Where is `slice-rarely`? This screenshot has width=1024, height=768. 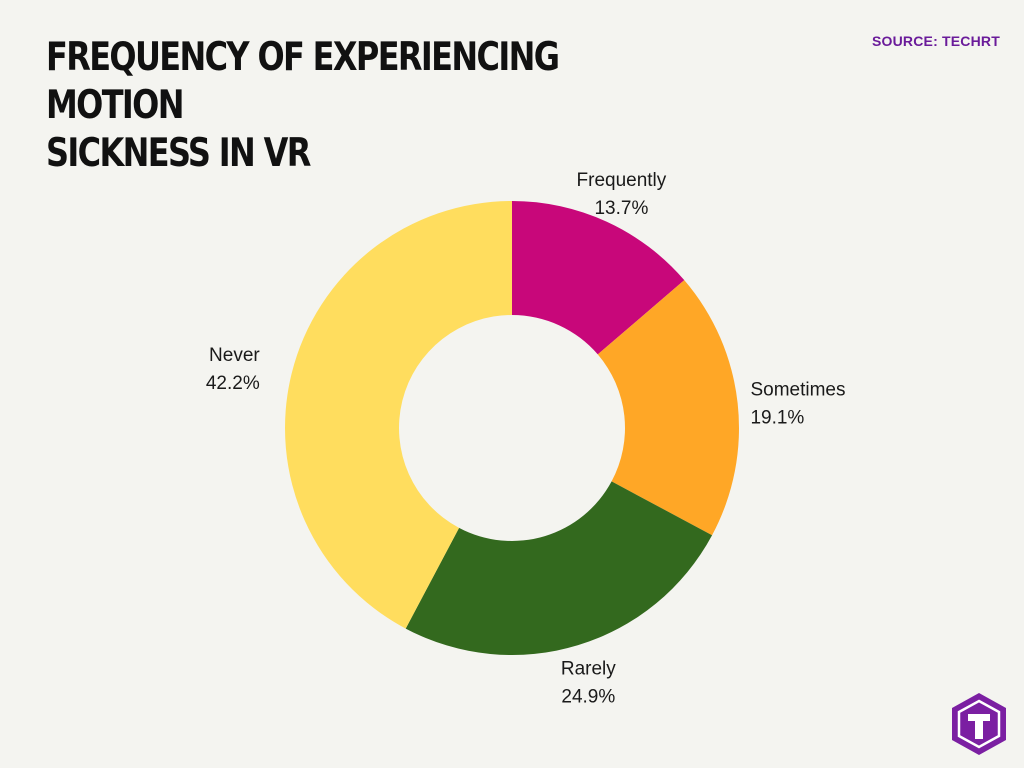
slice-rarely is located at coordinates (559, 568).